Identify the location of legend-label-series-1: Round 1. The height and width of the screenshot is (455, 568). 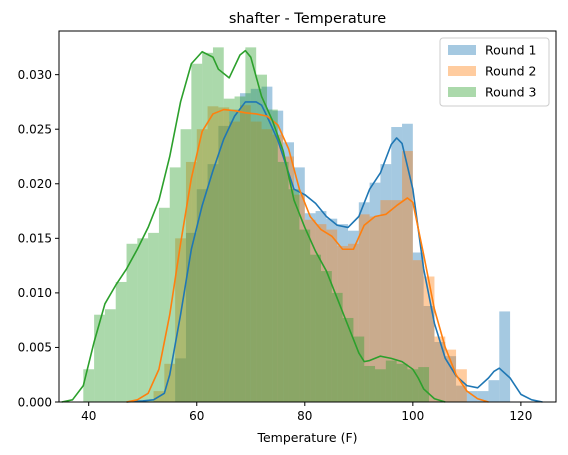
(510, 50).